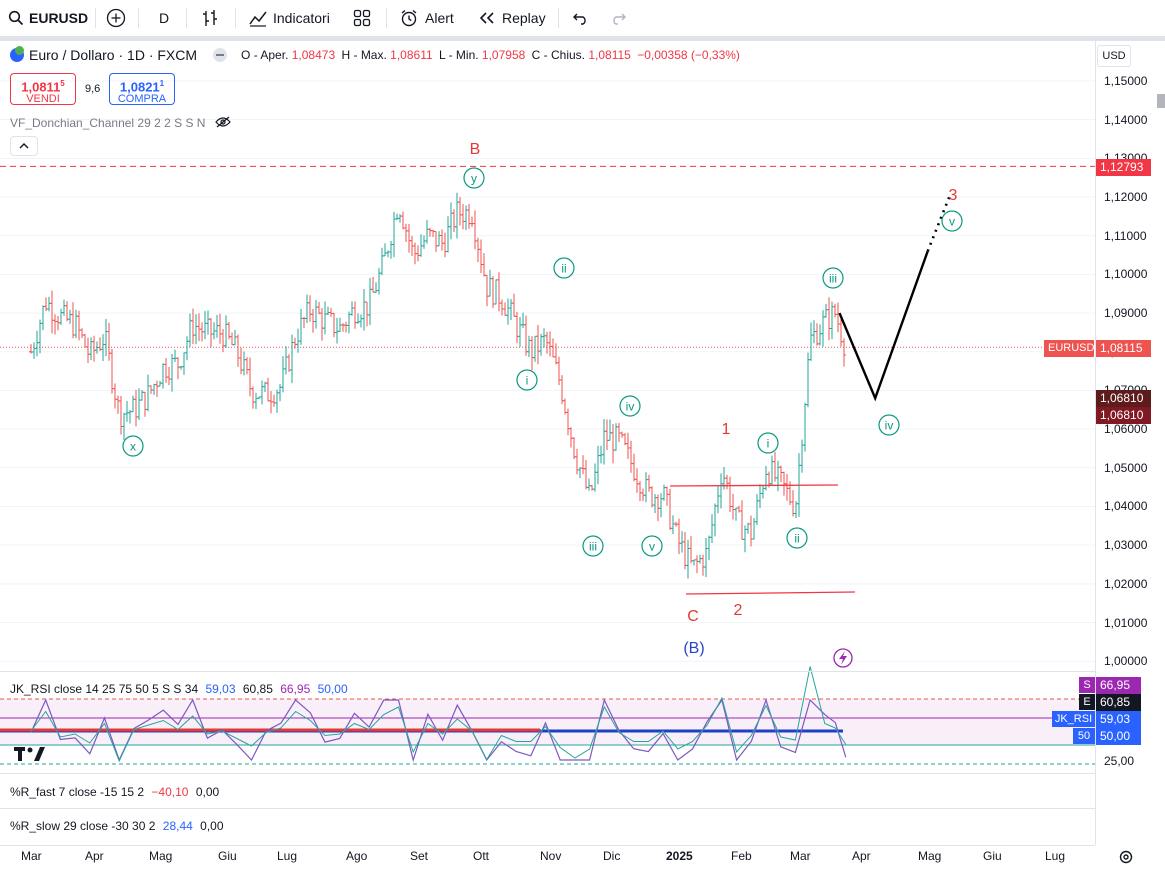  I want to click on tradingview-logo, so click(30, 756).